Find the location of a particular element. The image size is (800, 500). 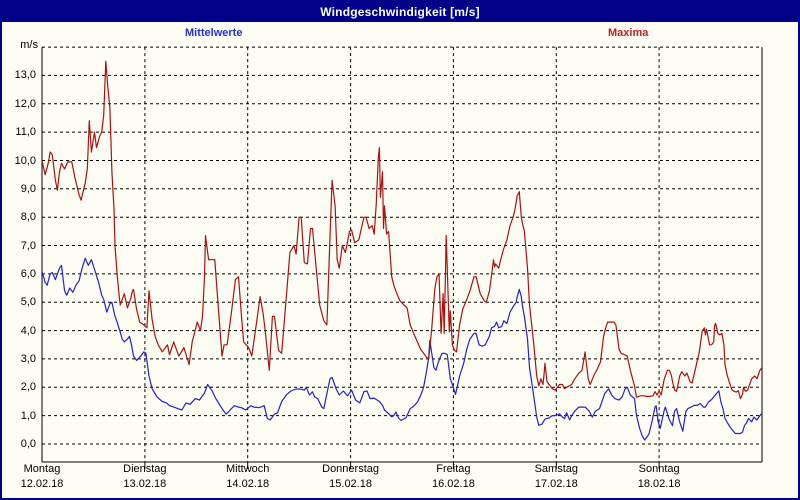

legend-mean-label: Mittelwerte is located at coordinates (214, 33).